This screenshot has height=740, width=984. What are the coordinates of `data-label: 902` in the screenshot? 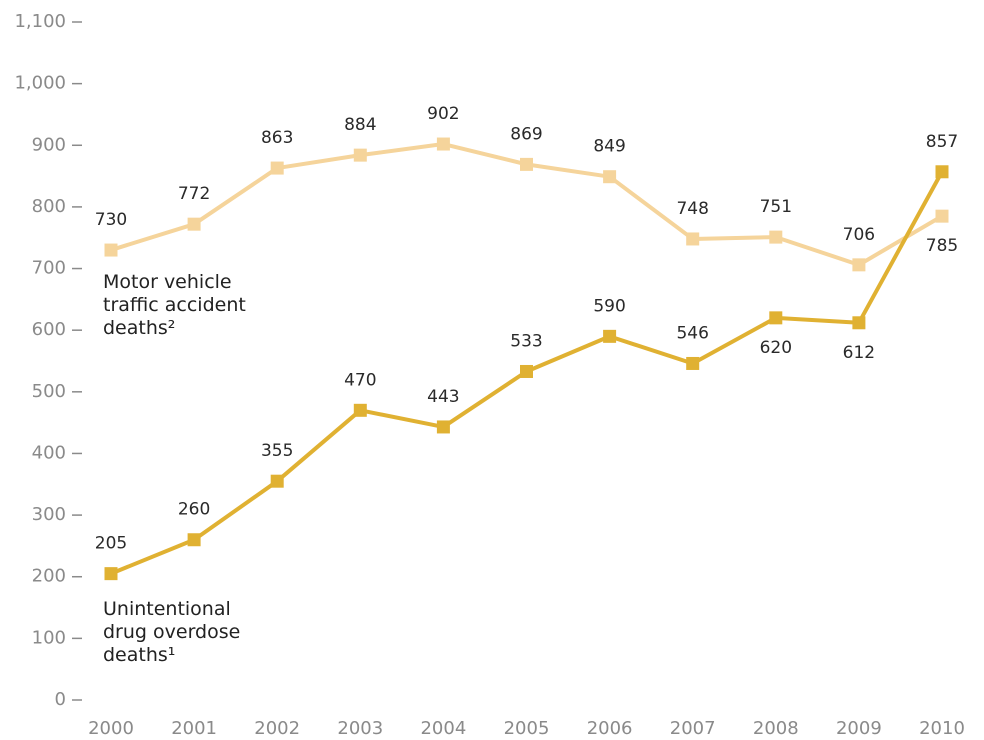 It's located at (443, 114).